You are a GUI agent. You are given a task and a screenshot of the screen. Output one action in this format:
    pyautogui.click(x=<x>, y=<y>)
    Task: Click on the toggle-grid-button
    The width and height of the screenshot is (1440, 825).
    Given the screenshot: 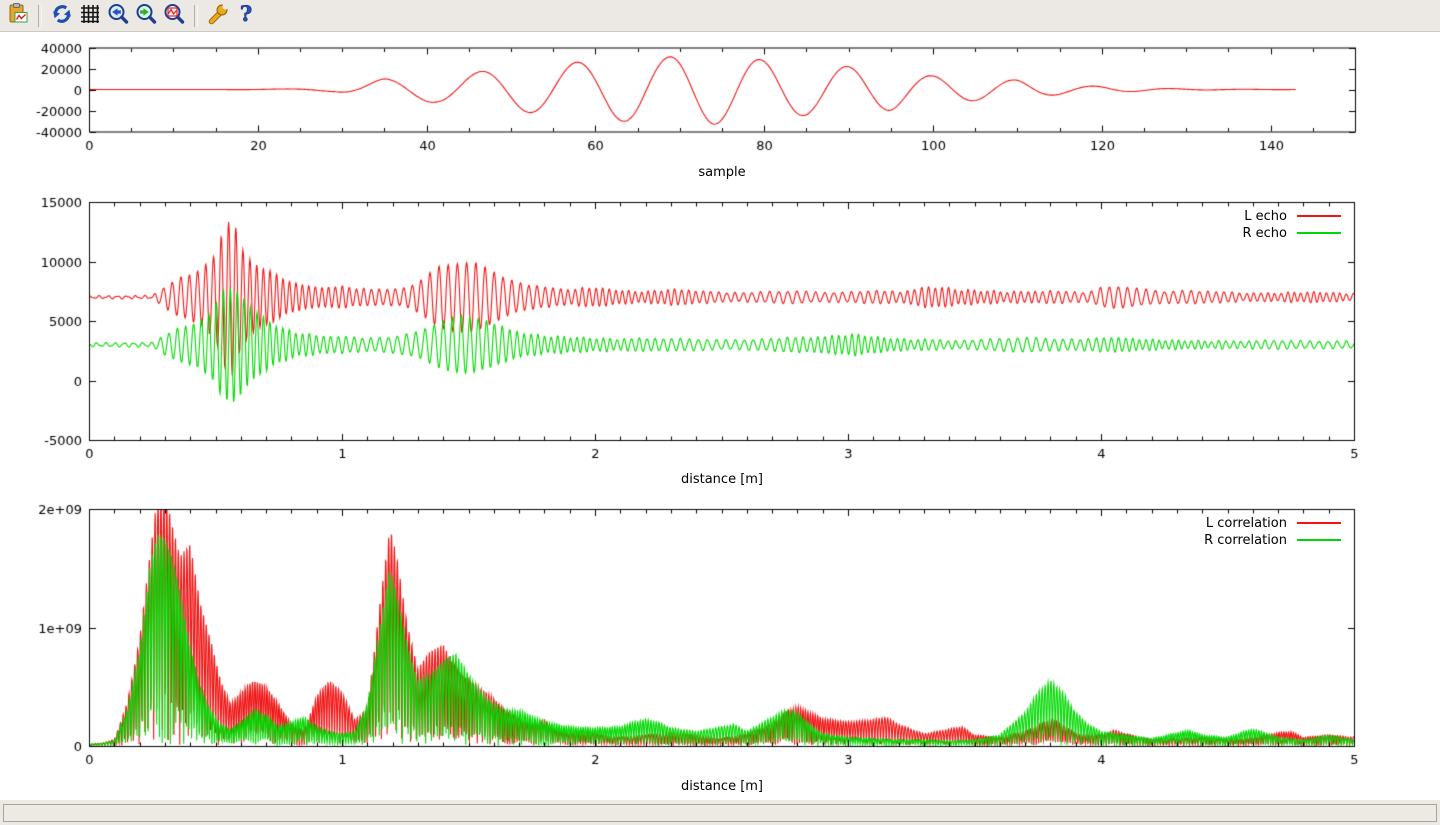 What is the action you would take?
    pyautogui.click(x=90, y=16)
    